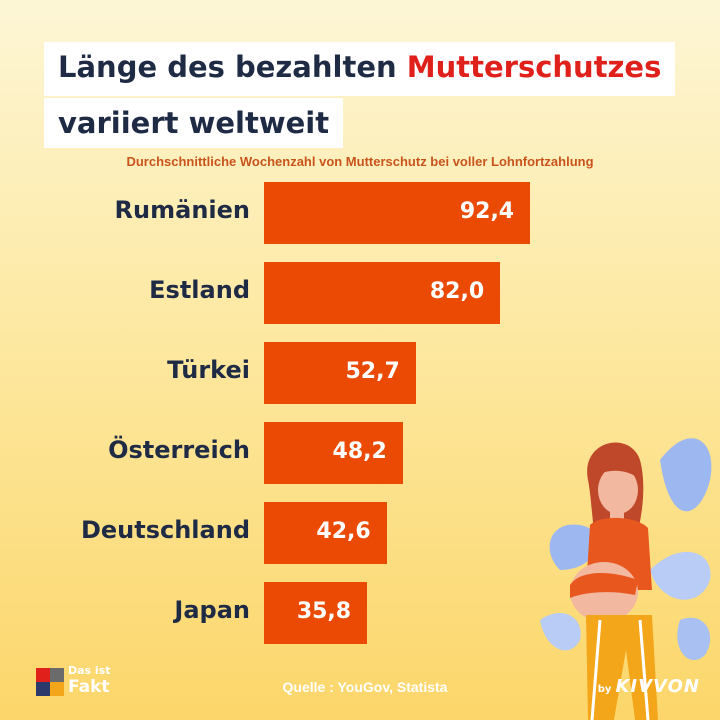 Image resolution: width=720 pixels, height=720 pixels. What do you see at coordinates (89, 687) in the screenshot?
I see `logo-line-2: Fakt` at bounding box center [89, 687].